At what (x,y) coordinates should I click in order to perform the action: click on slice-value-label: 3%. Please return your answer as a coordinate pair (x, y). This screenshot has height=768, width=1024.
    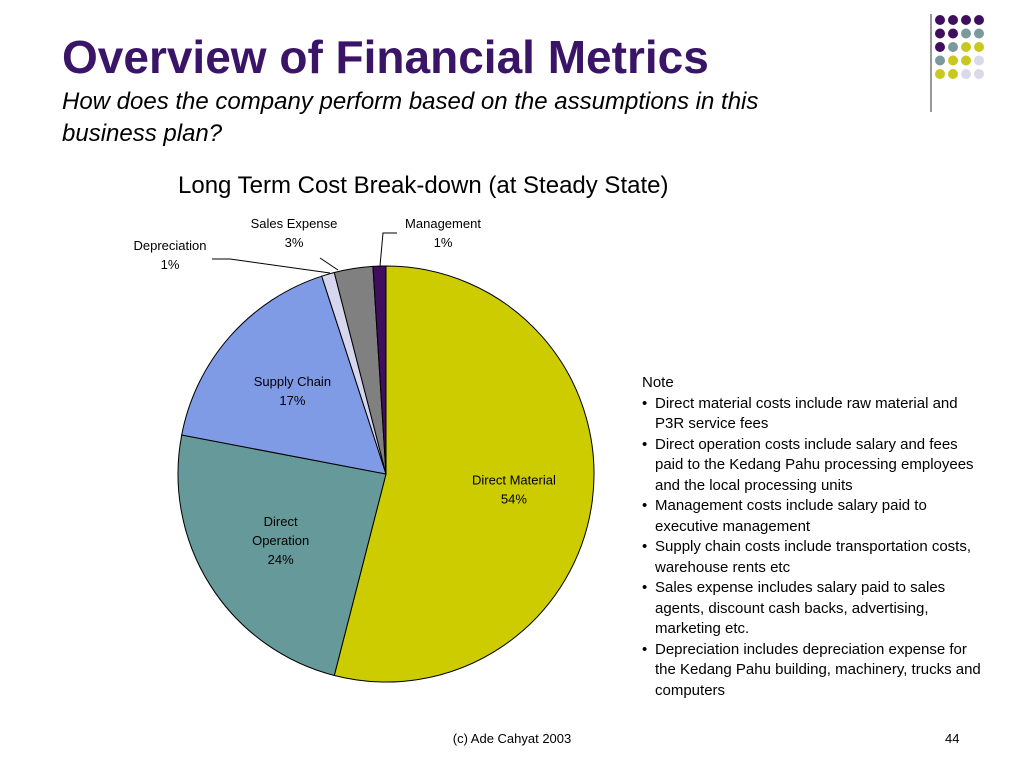
    Looking at the image, I should click on (294, 242).